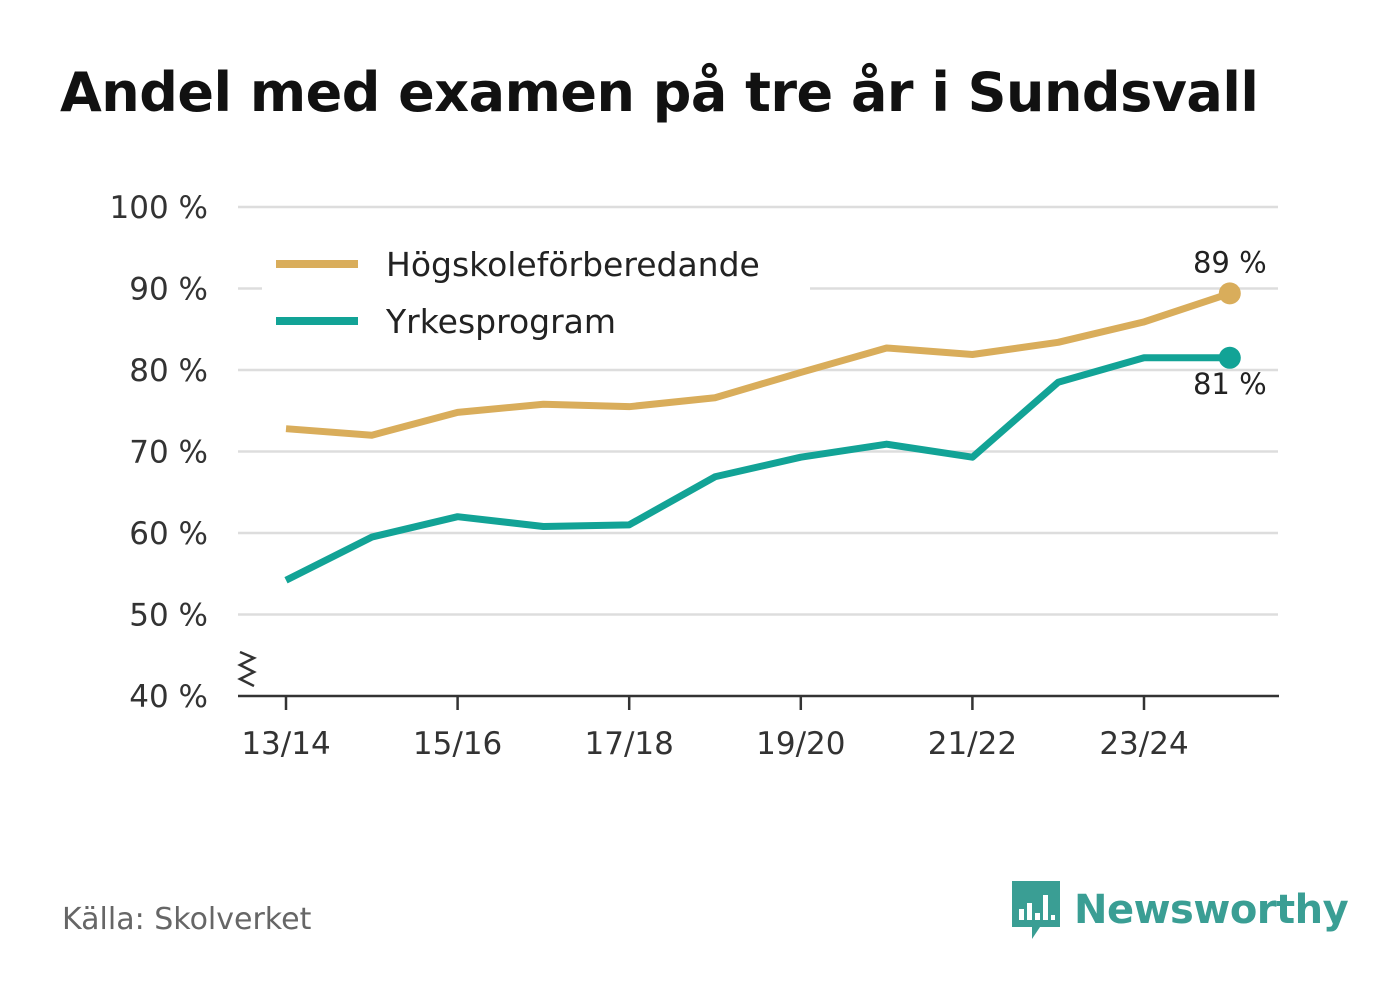  What do you see at coordinates (1230, 384) in the screenshot?
I see `end-label: 81 %` at bounding box center [1230, 384].